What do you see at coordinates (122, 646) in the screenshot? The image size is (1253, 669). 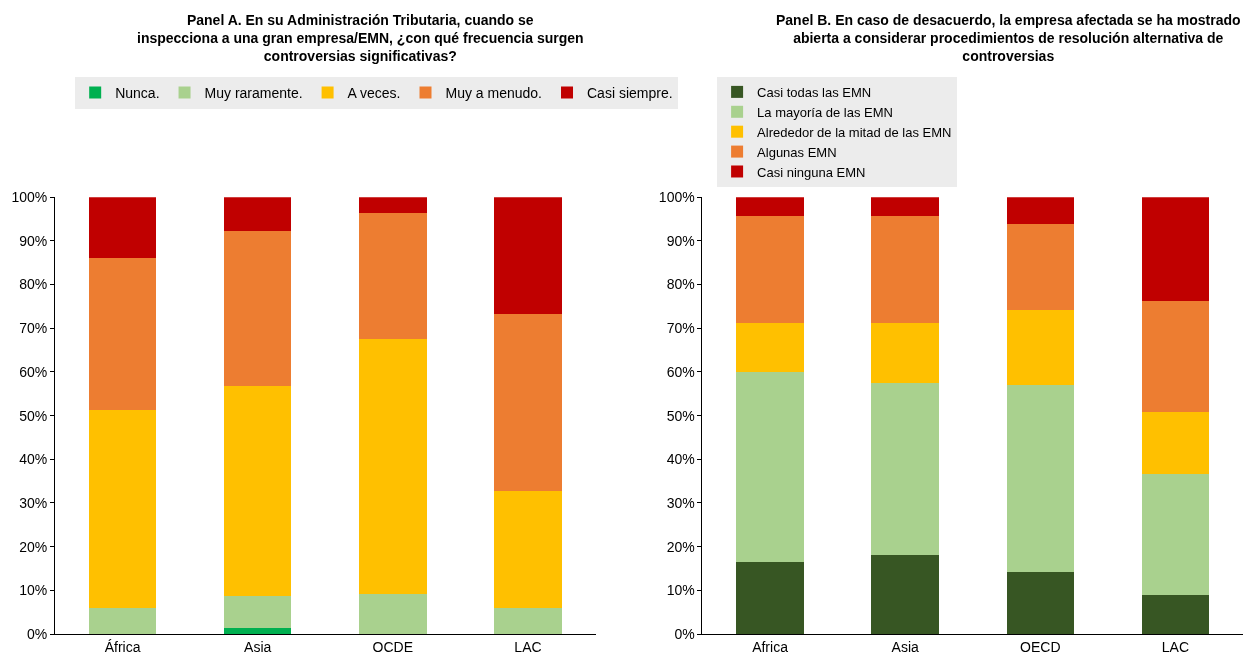 I see `x-tick-label: África` at bounding box center [122, 646].